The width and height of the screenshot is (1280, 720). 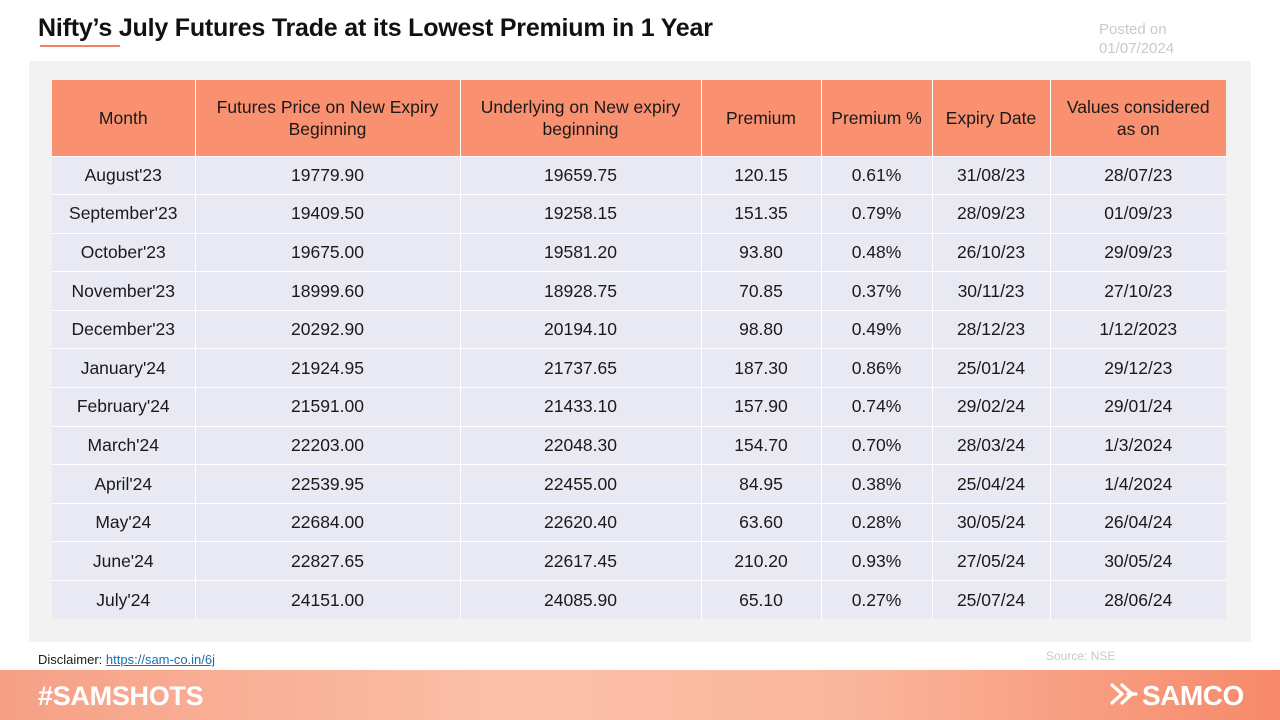 I want to click on posted-date: 01/07/2024, so click(x=1137, y=48).